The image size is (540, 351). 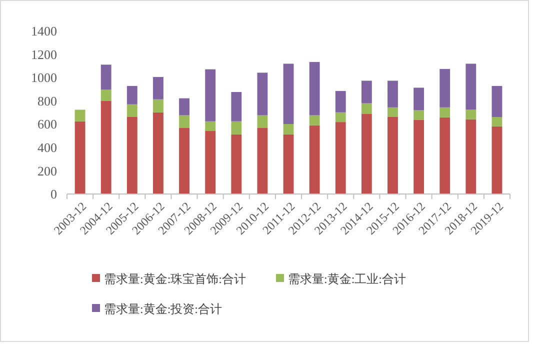 I want to click on legend-label: 需求量:黄金:投资:合计, so click(x=163, y=309).